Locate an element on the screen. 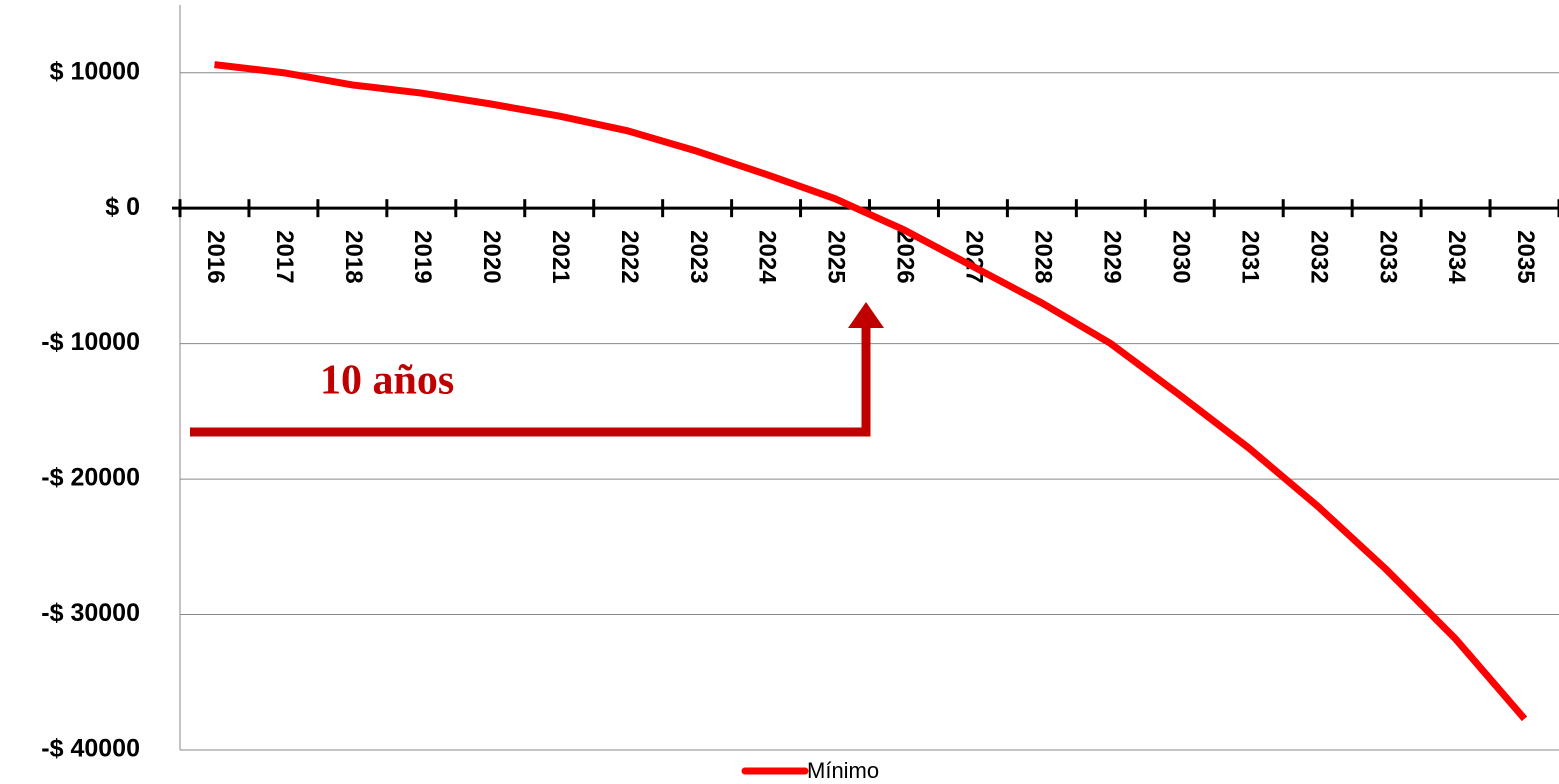 The image size is (1559, 784). y-tick-label: -$ 20000 is located at coordinates (90, 478).